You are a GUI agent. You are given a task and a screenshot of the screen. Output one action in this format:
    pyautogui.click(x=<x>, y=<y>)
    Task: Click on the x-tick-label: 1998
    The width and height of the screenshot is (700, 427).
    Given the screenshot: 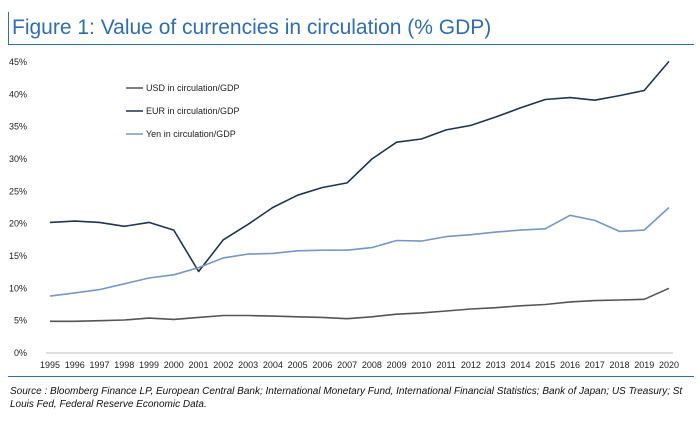 What is the action you would take?
    pyautogui.click(x=124, y=365)
    